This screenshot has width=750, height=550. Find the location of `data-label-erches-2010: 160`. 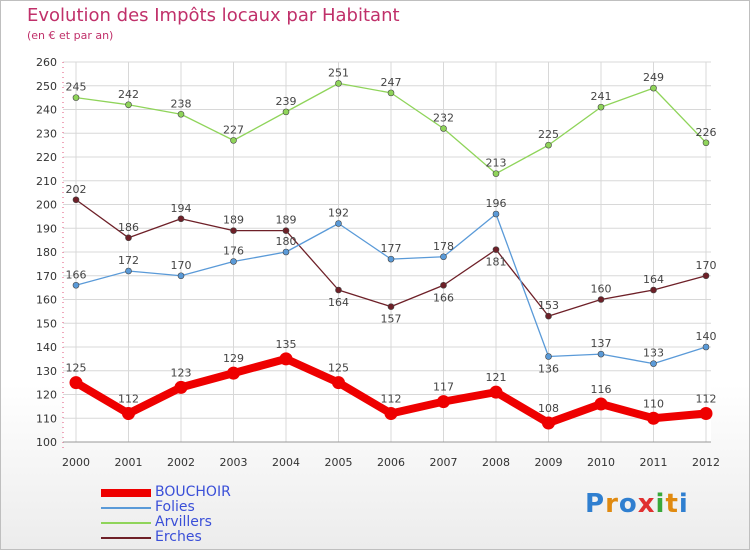

data-label-erches-2010: 160 is located at coordinates (601, 289).